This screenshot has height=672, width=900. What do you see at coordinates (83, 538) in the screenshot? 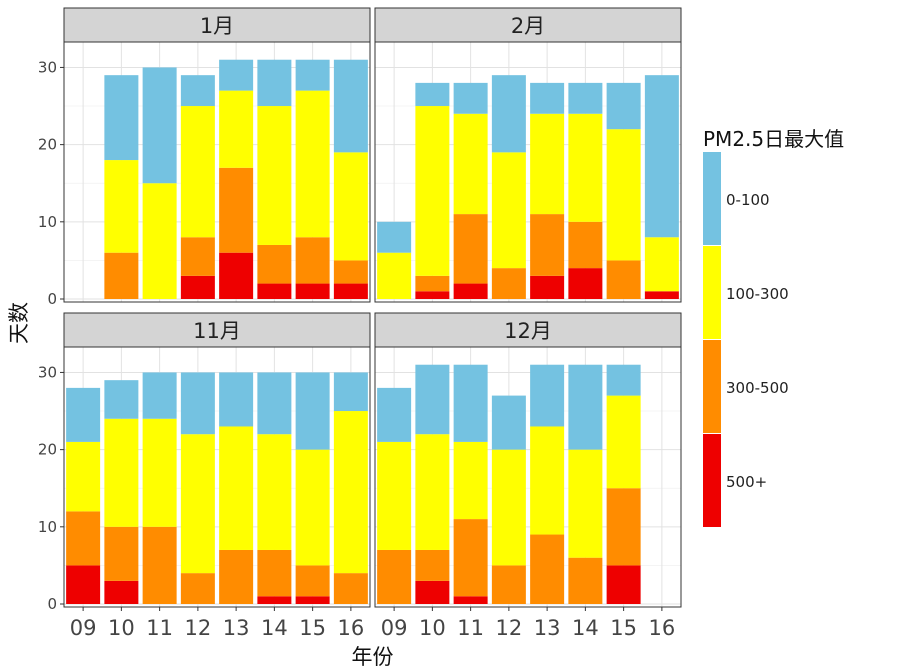
I see `bar-segment-11月-09-300-500` at bounding box center [83, 538].